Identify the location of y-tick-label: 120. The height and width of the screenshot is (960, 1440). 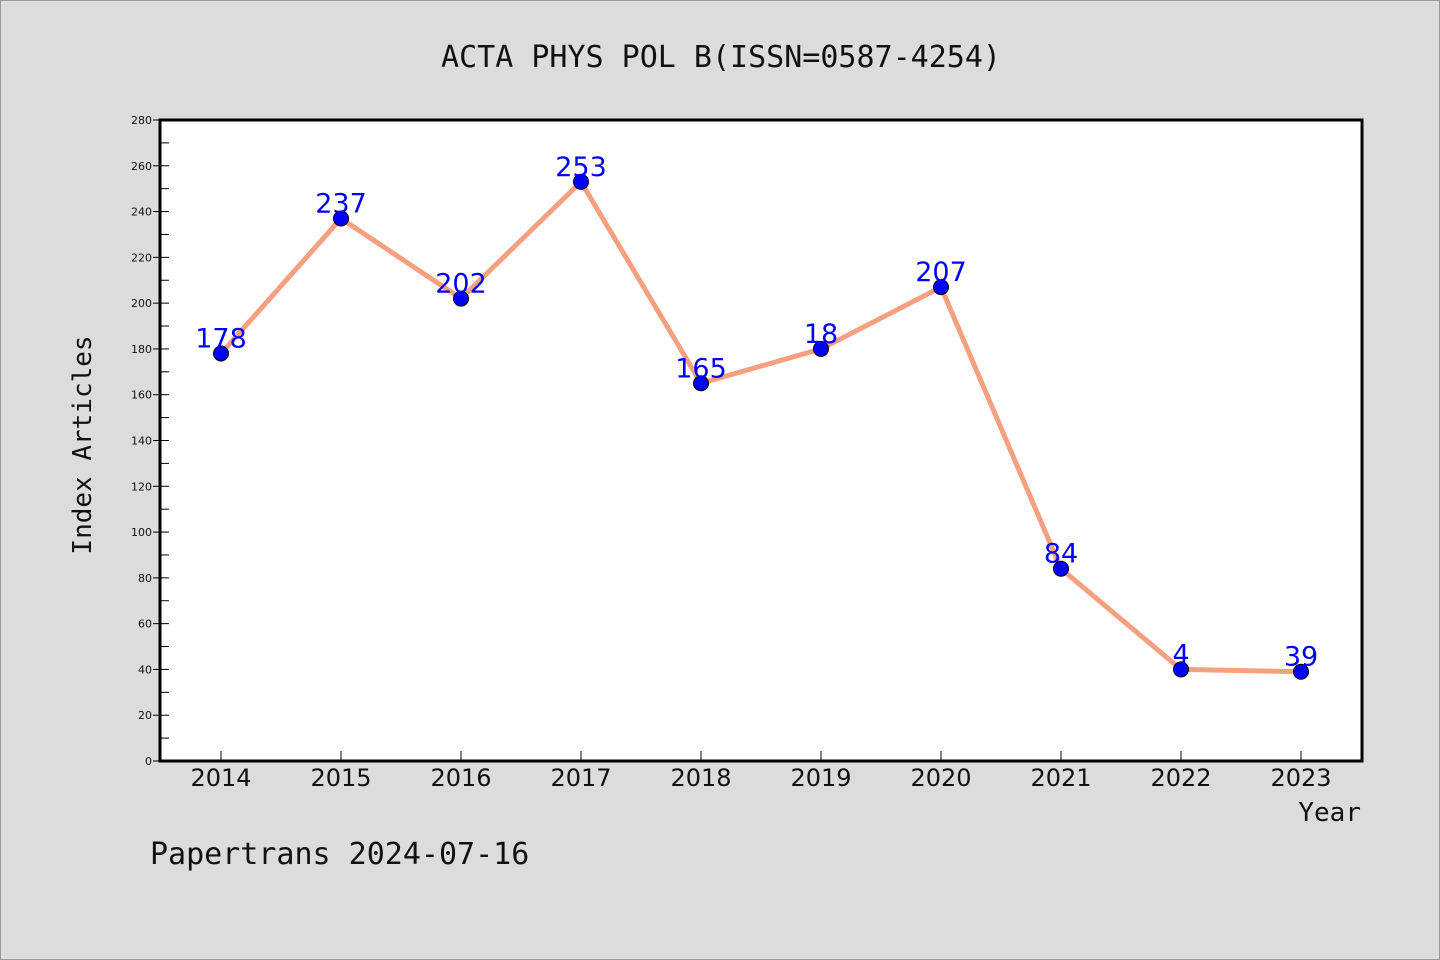
(141, 486).